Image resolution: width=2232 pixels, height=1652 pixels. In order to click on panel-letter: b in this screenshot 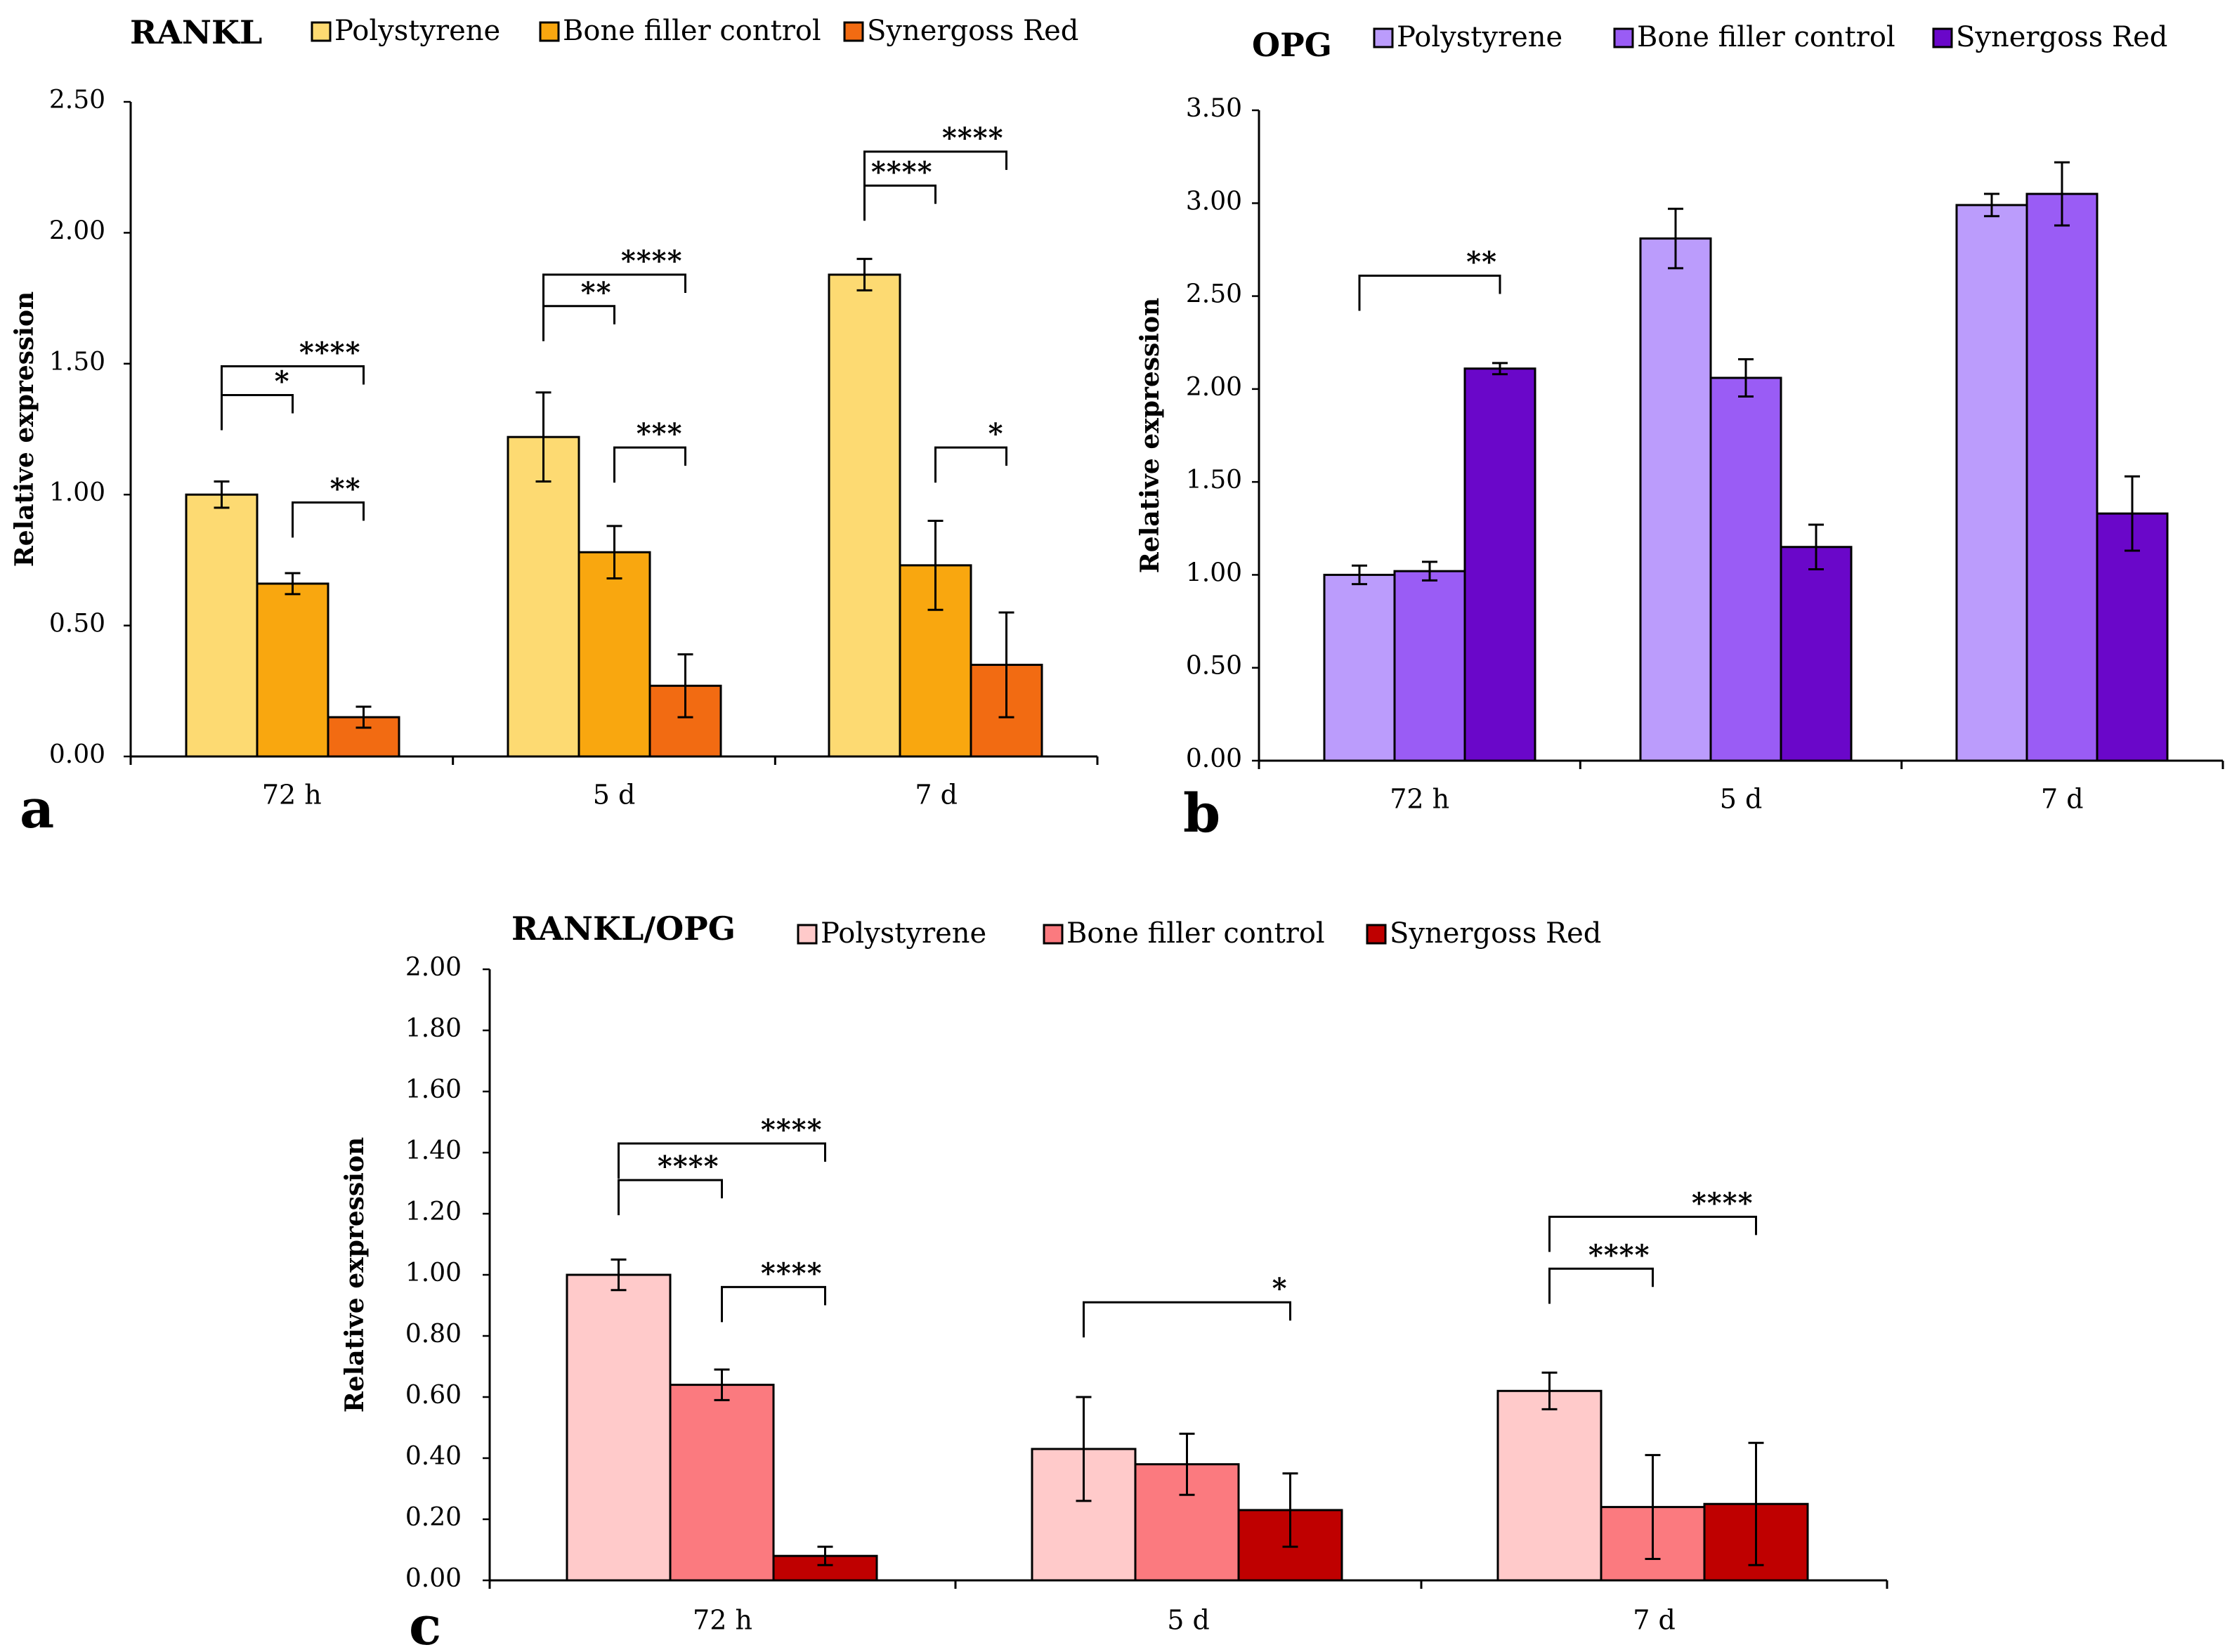, I will do `click(1201, 813)`.